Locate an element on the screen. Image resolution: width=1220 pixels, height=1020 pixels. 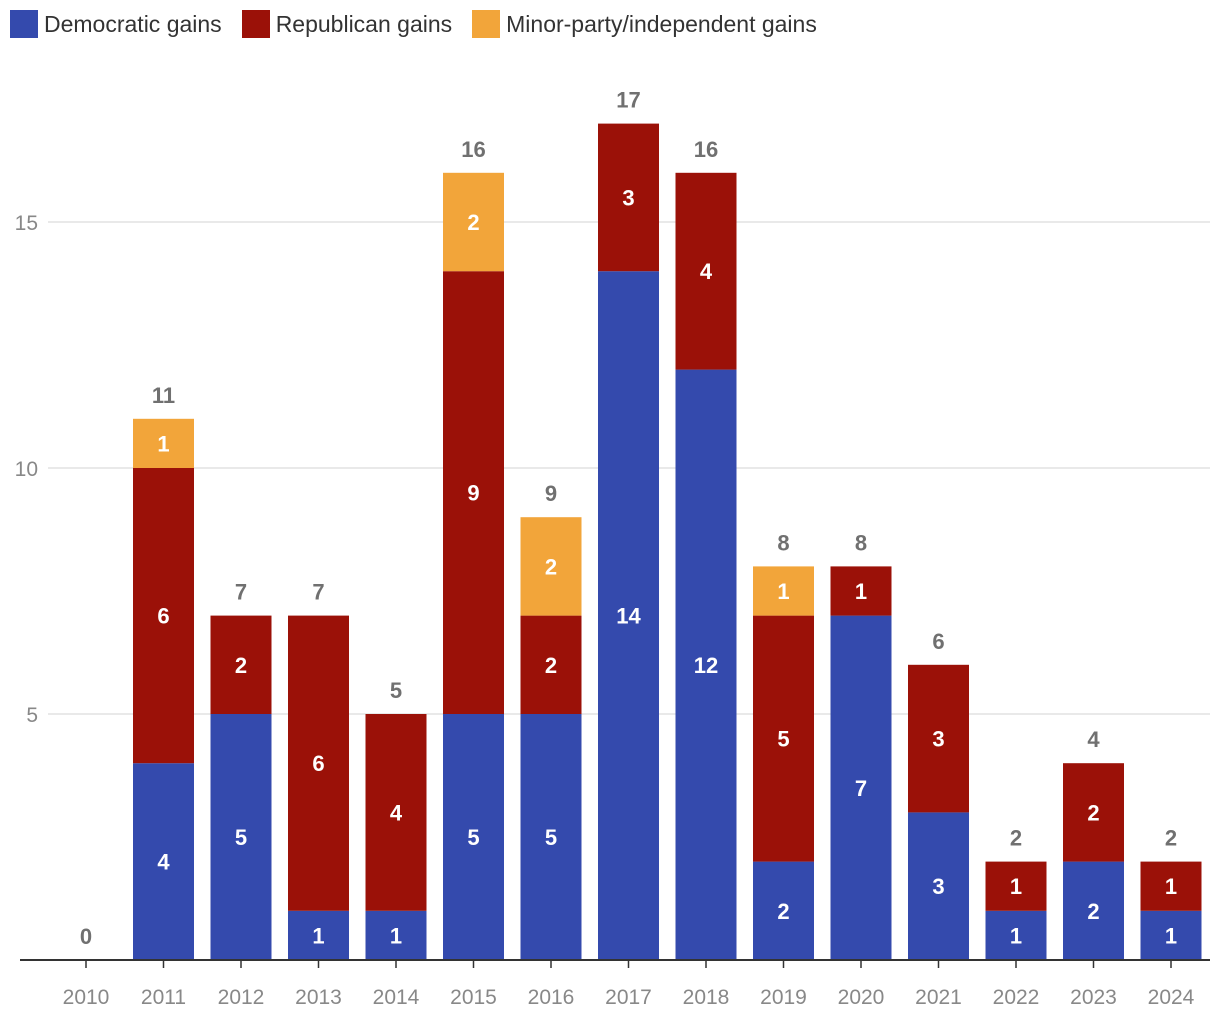
total-label-2015: 16 is located at coordinates (473, 149).